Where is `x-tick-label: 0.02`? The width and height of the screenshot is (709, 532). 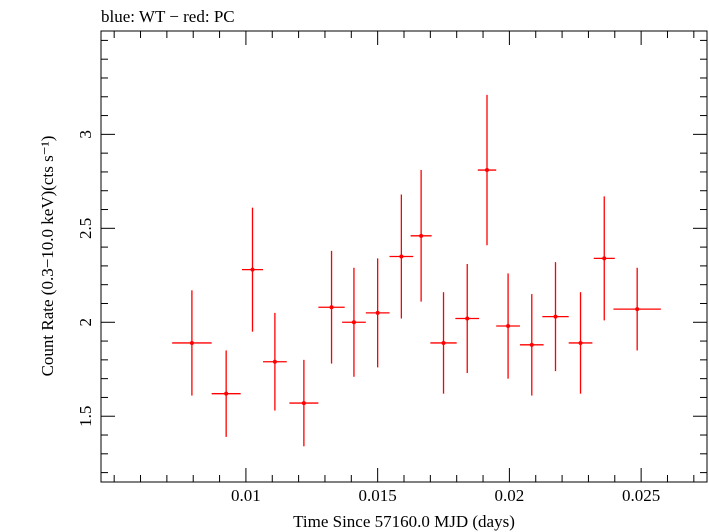
x-tick-label: 0.02 is located at coordinates (510, 495).